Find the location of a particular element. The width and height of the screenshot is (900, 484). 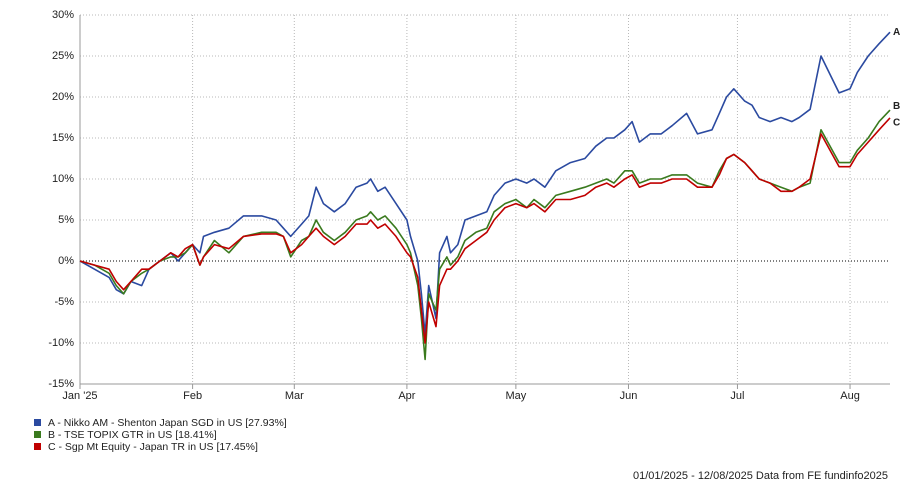

x-tick-label: Jan '25 is located at coordinates (79, 396).